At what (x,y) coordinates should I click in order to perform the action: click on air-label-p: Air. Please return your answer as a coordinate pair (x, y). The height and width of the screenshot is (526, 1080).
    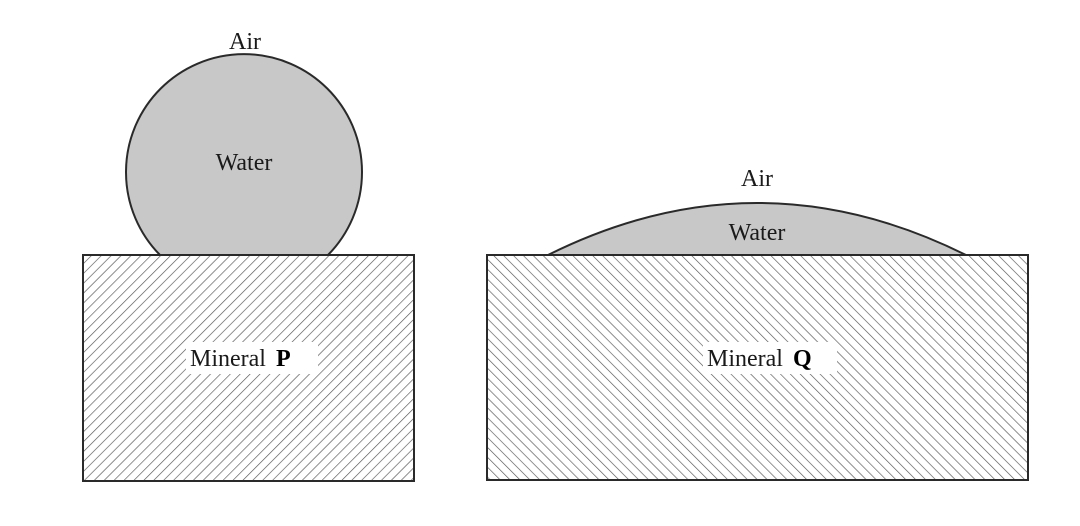
    Looking at the image, I should click on (245, 42).